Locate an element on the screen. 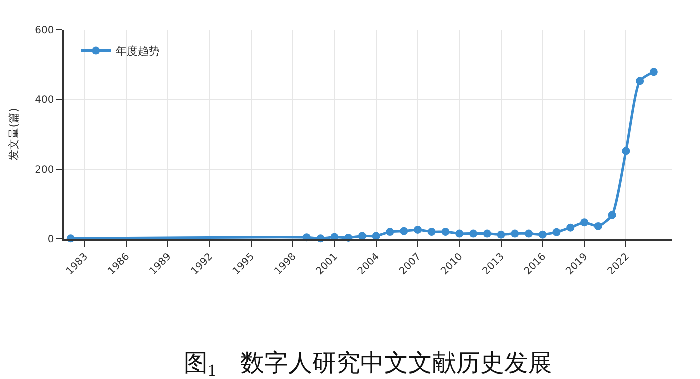 The image size is (700, 379). y-tick-label: 0 is located at coordinates (51, 240).